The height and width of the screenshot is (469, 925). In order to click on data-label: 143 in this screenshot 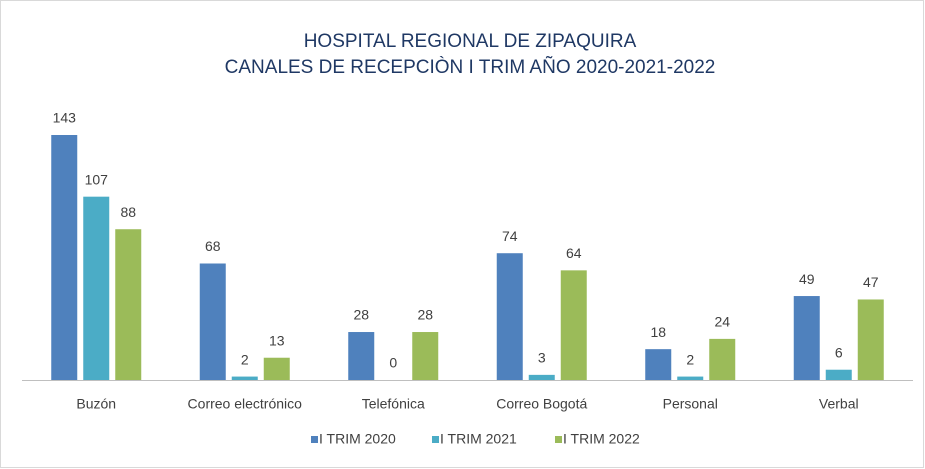, I will do `click(65, 118)`.